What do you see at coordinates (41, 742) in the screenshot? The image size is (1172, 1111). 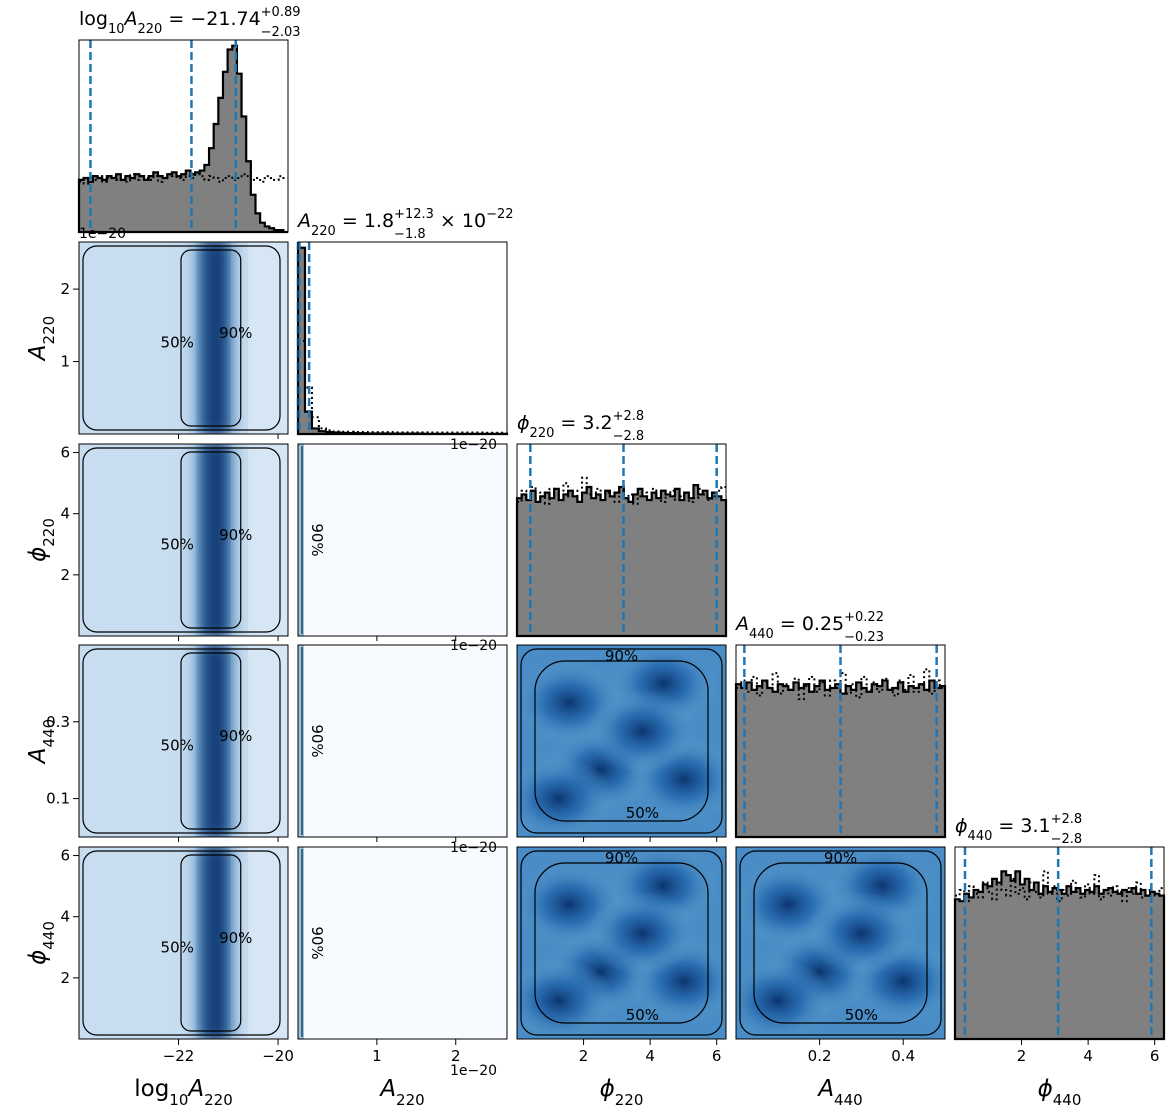 I see `y-axis-label: A440` at bounding box center [41, 742].